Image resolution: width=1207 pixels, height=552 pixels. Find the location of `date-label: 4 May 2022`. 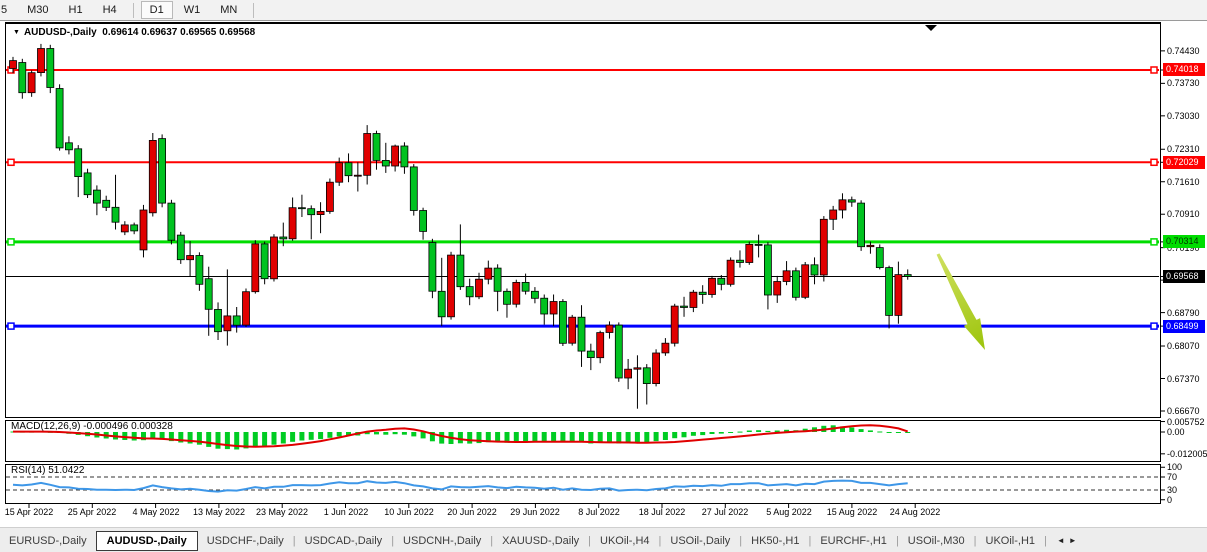

date-label: 4 May 2022 is located at coordinates (156, 512).